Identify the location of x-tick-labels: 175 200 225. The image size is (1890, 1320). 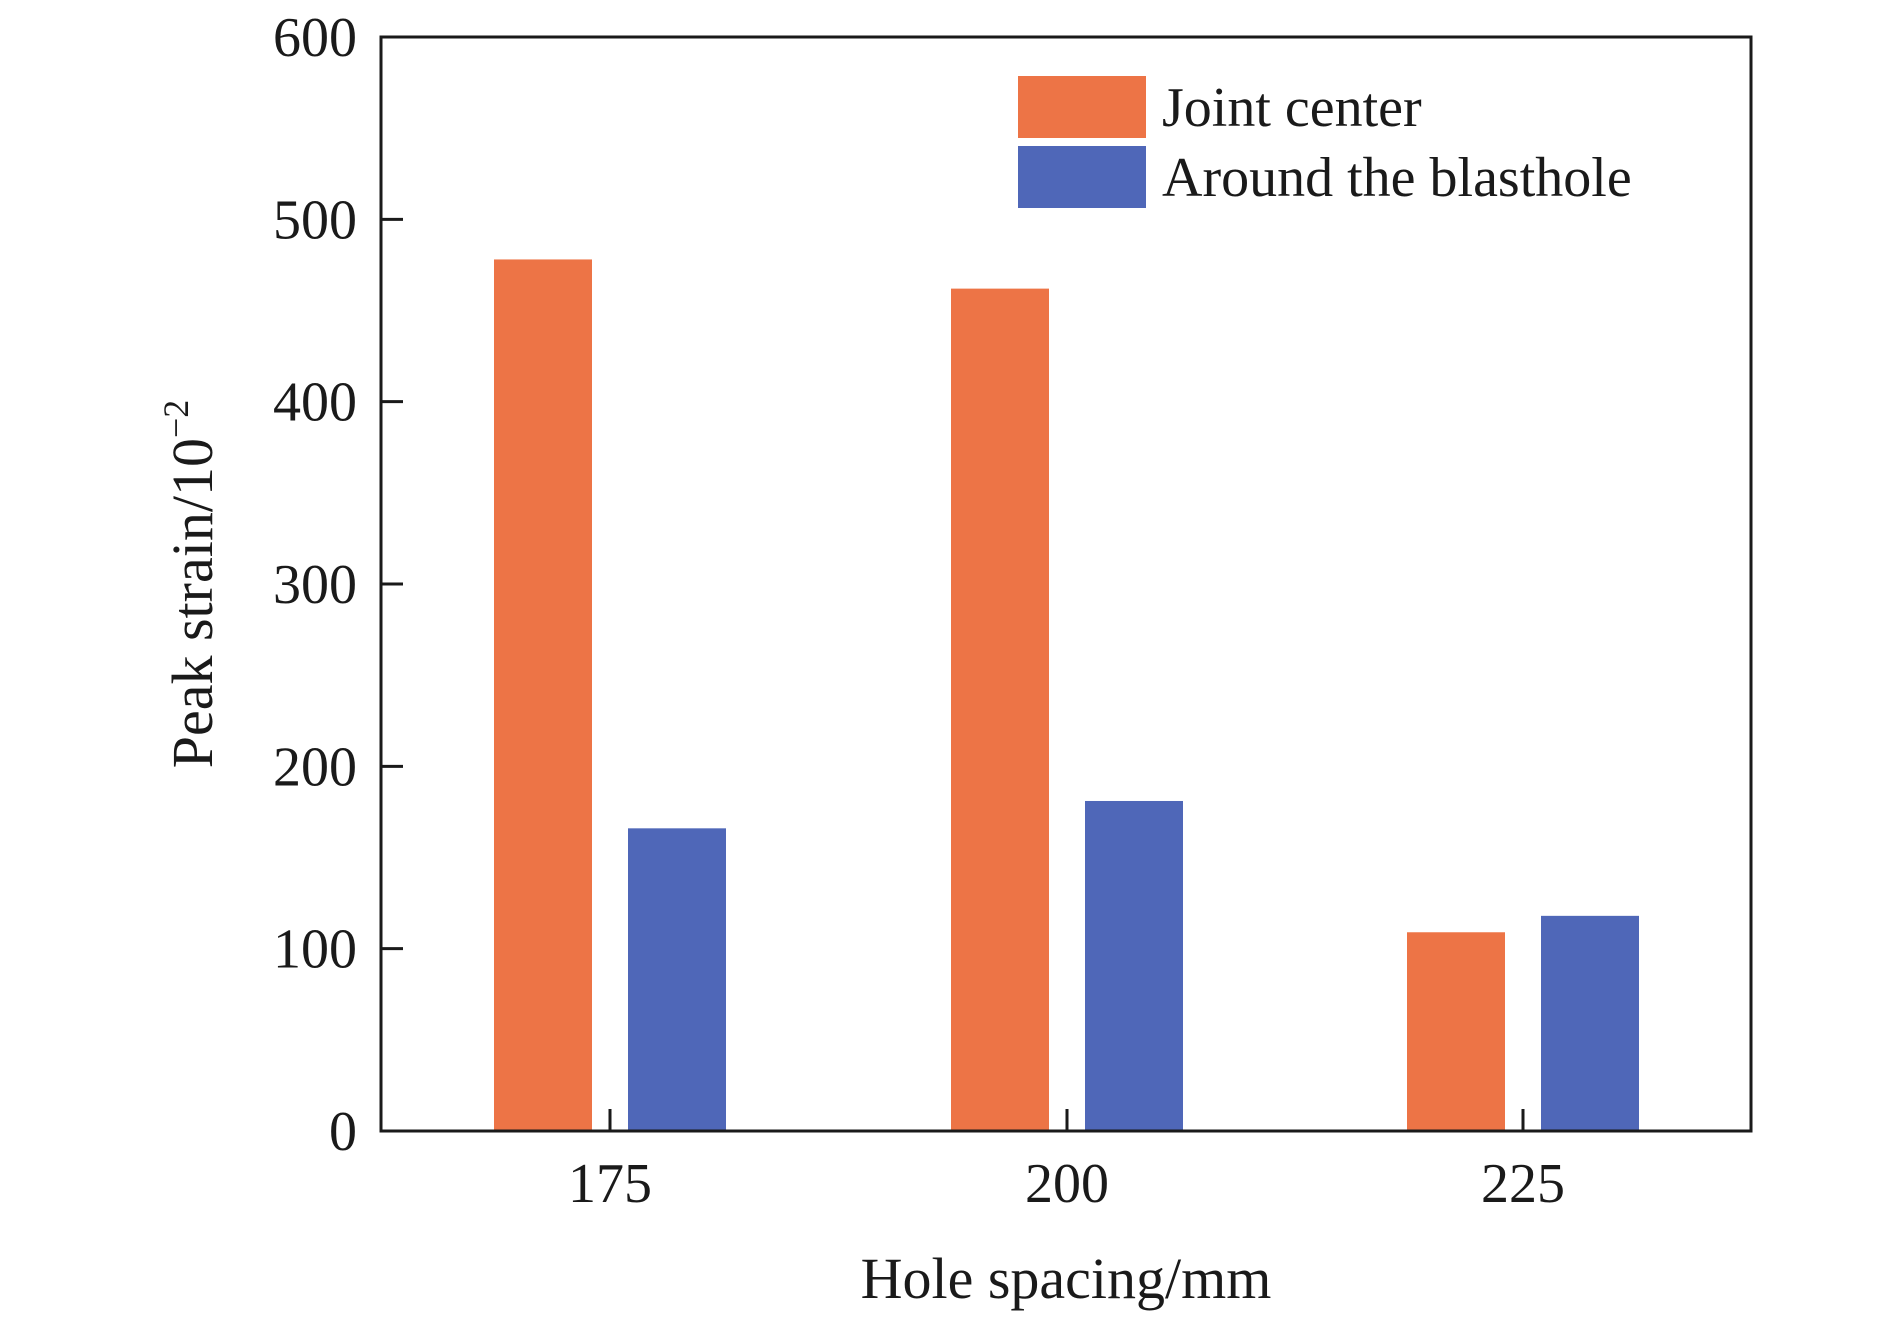
(1066, 1184).